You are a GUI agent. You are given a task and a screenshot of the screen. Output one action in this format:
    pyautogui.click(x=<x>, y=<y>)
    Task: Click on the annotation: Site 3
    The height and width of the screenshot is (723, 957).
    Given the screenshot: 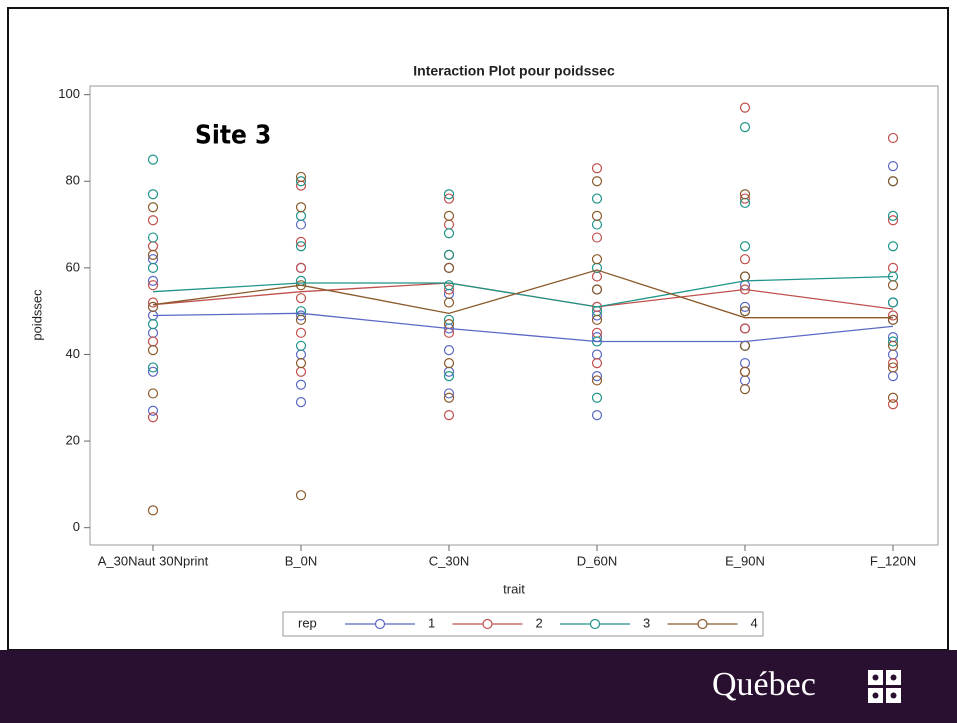 What is the action you would take?
    pyautogui.click(x=233, y=136)
    